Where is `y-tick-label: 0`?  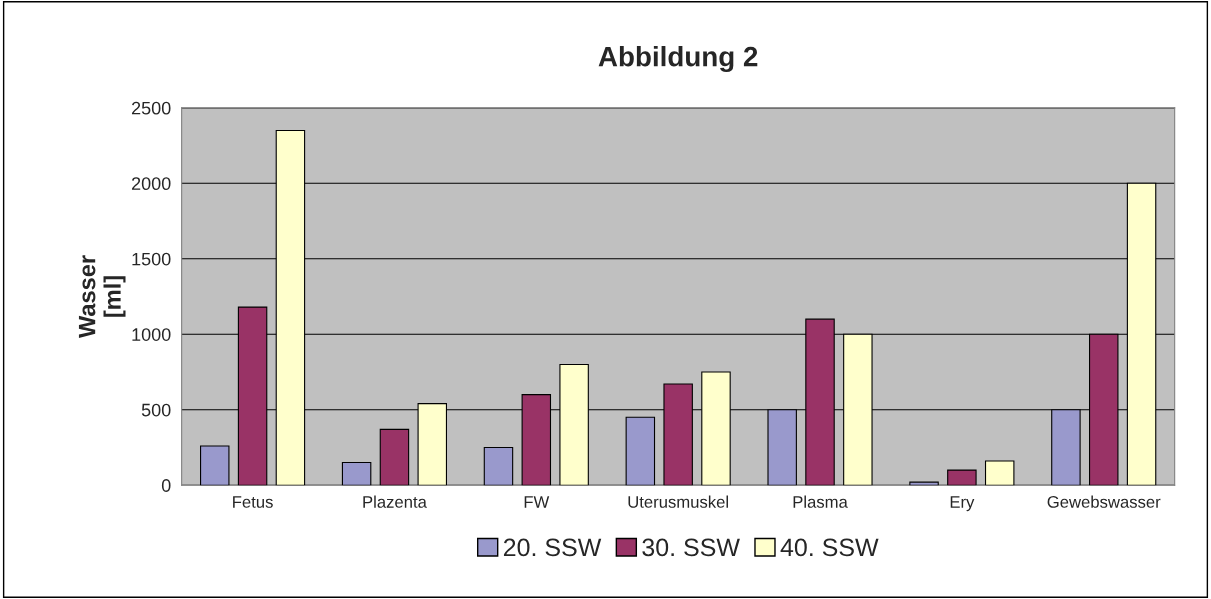 y-tick-label: 0 is located at coordinates (166, 485).